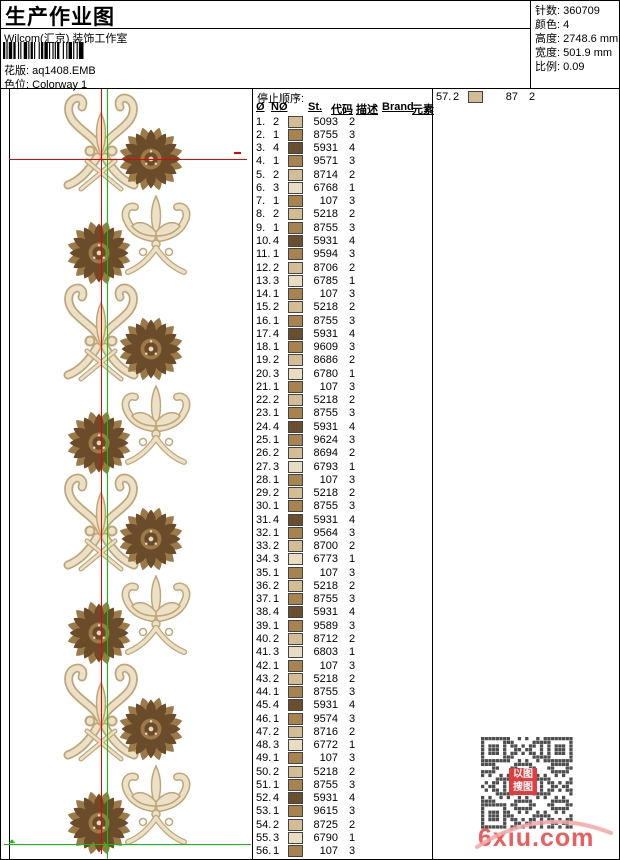 This screenshot has width=620, height=860. Describe the element at coordinates (342, 585) in the screenshot. I see `stop-row: 36. 2 5218 2` at that location.